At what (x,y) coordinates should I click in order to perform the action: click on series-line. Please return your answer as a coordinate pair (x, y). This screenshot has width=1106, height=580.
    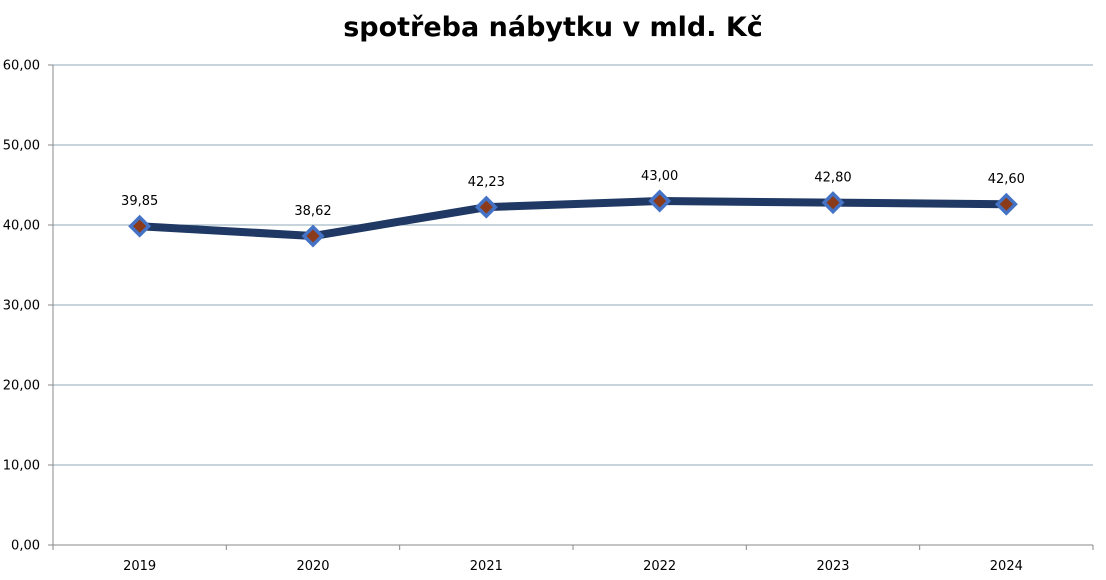
    Looking at the image, I should click on (573, 219).